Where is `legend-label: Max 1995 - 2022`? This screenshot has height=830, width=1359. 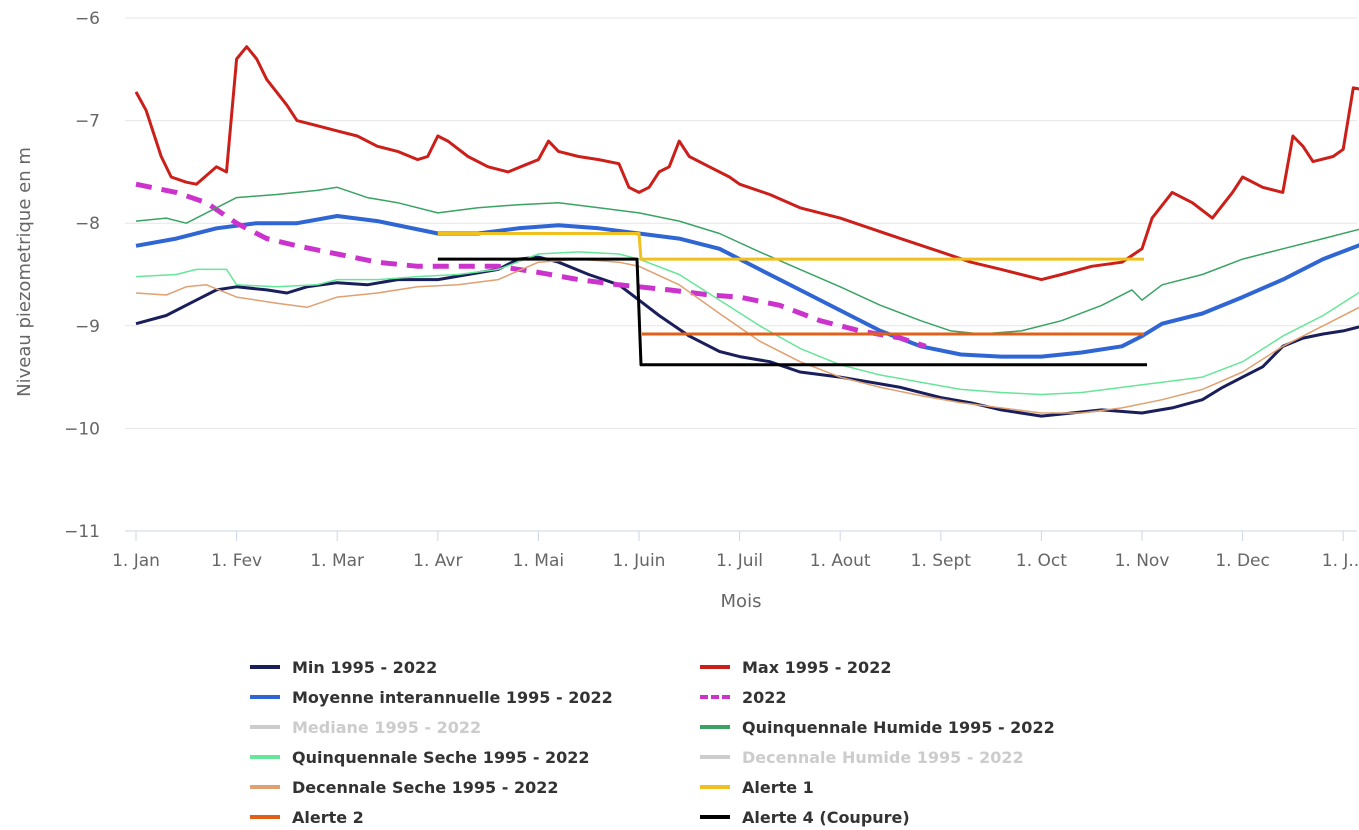 legend-label: Max 1995 - 2022 is located at coordinates (817, 667).